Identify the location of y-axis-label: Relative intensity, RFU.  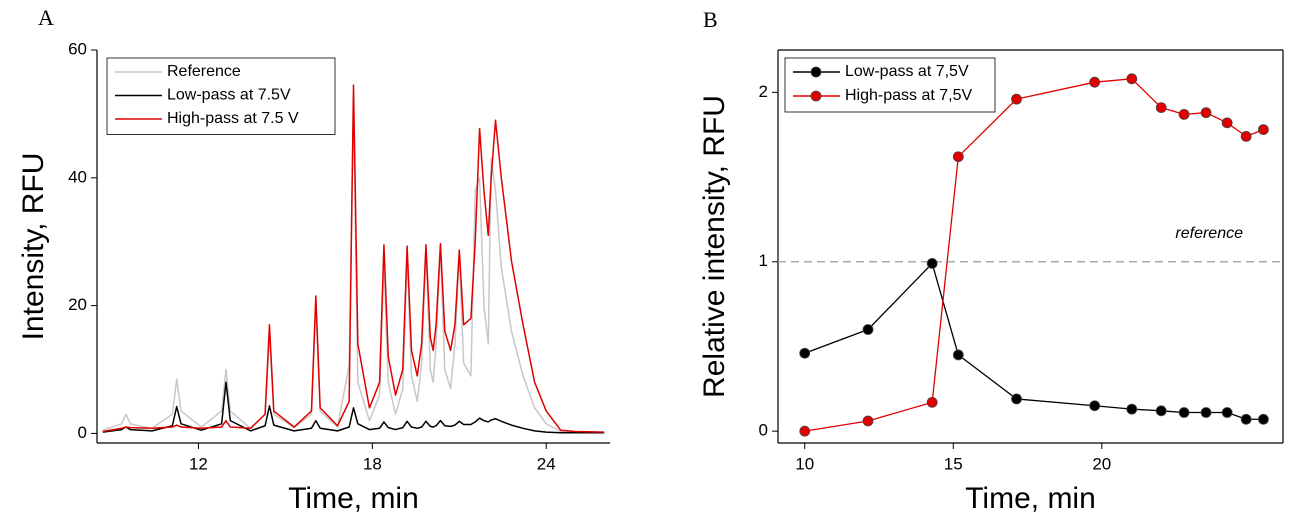
(714, 246).